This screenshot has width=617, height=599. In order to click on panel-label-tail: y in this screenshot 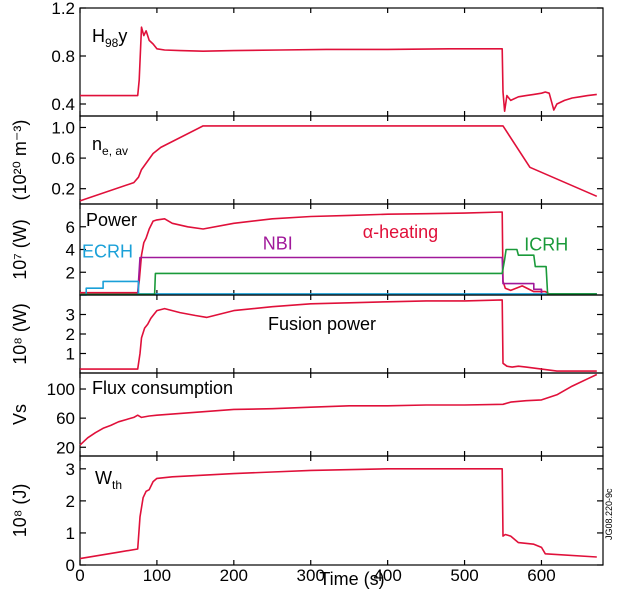, I will do `click(122, 36)`.